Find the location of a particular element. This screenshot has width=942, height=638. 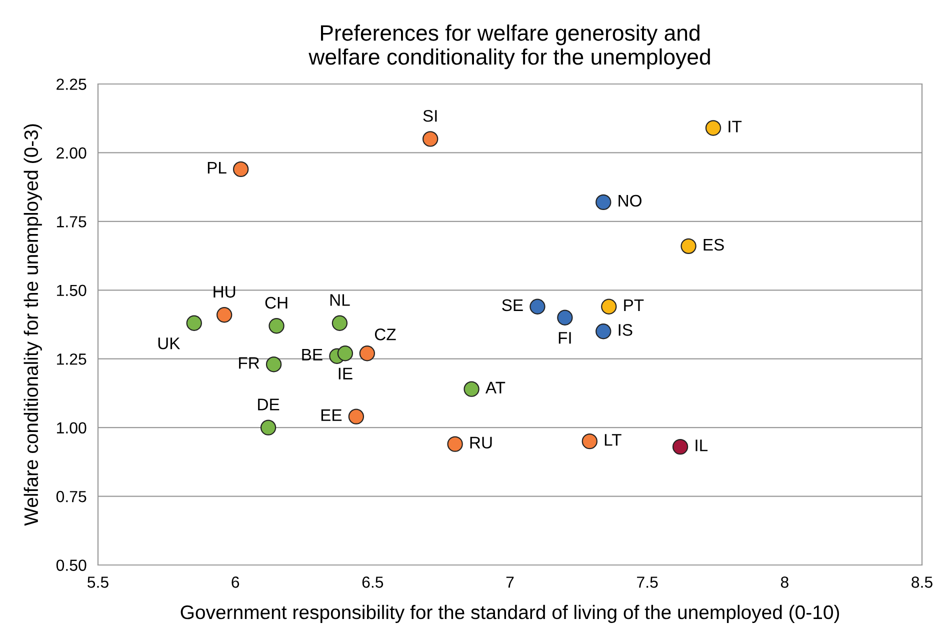

y-tick-label: 1.50 is located at coordinates (71, 290).